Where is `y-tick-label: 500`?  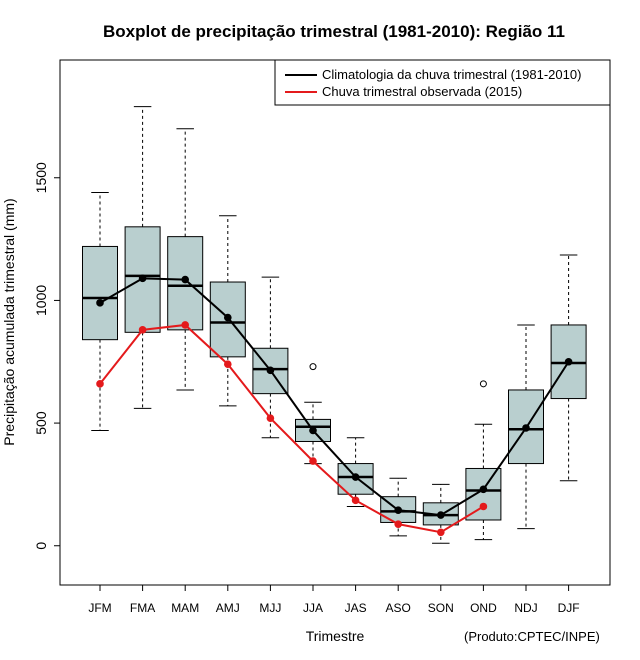
y-tick-label: 500 is located at coordinates (41, 423).